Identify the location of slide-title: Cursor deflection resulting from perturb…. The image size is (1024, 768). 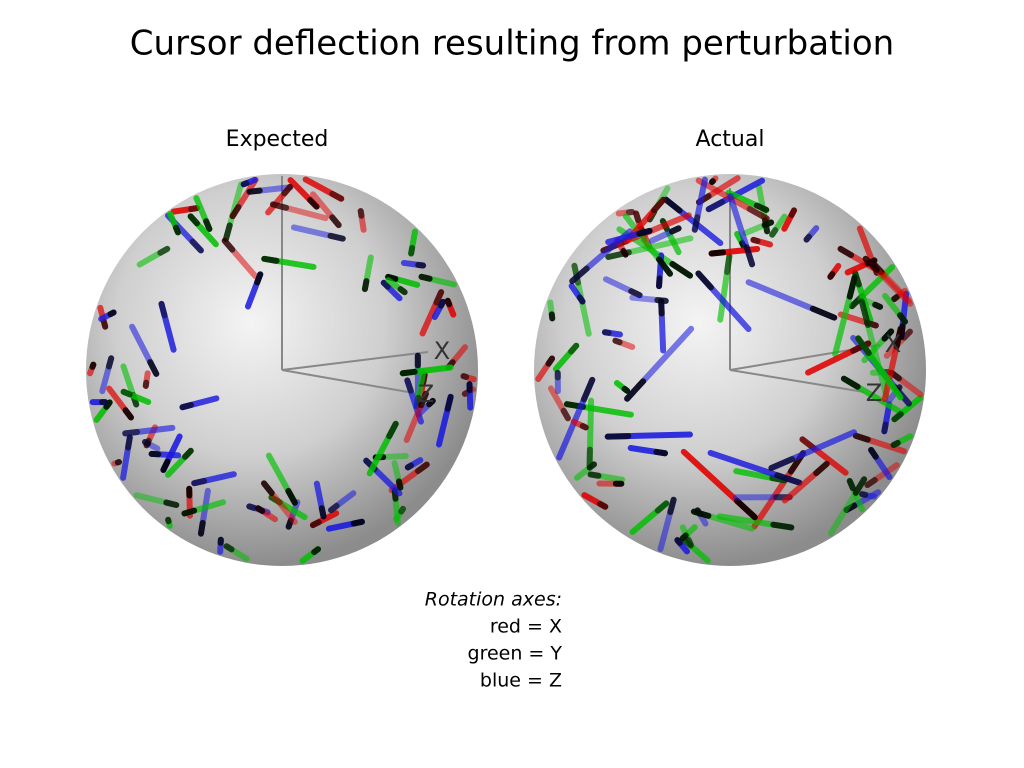
(512, 44).